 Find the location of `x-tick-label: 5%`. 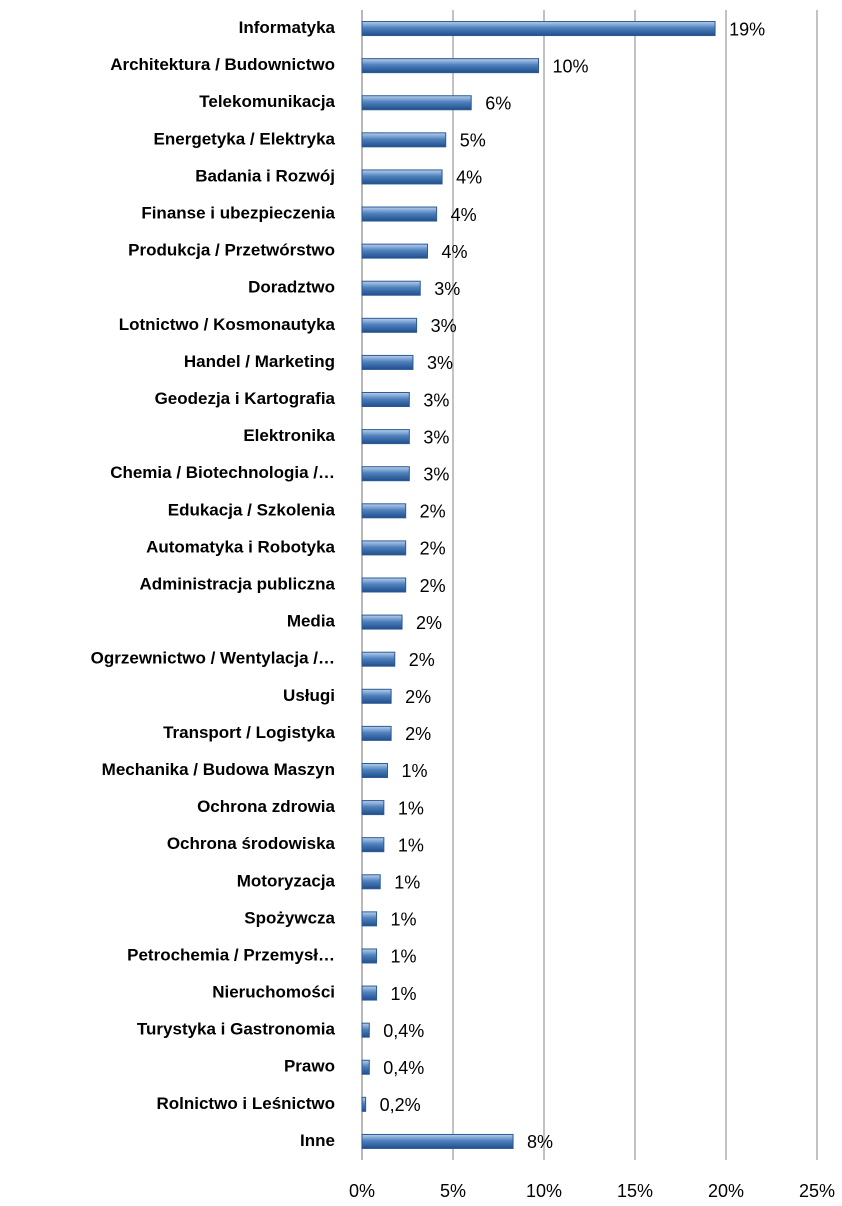

x-tick-label: 5% is located at coordinates (453, 1191).